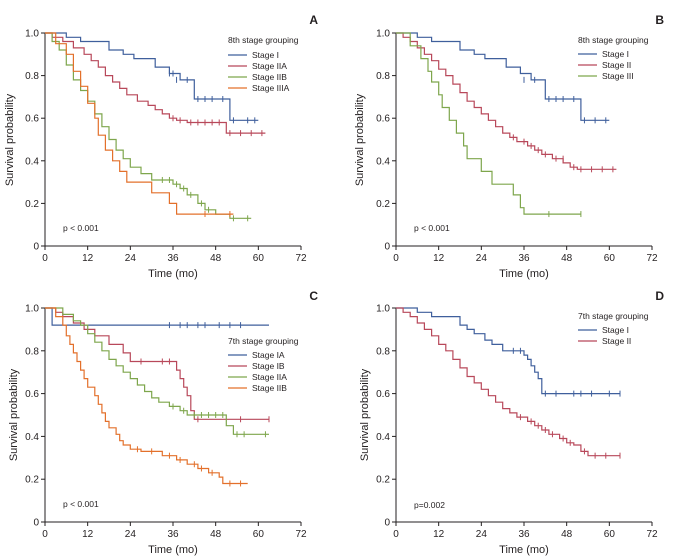 The image size is (679, 560). Describe the element at coordinates (615, 54) in the screenshot. I see `panel-b-legend-label: Stage I` at that location.